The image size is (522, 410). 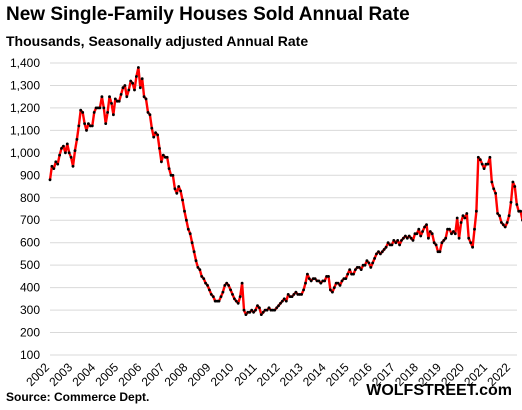 What do you see at coordinates (439, 390) in the screenshot?
I see `brand-watermark: WOLFSTREET.com` at bounding box center [439, 390].